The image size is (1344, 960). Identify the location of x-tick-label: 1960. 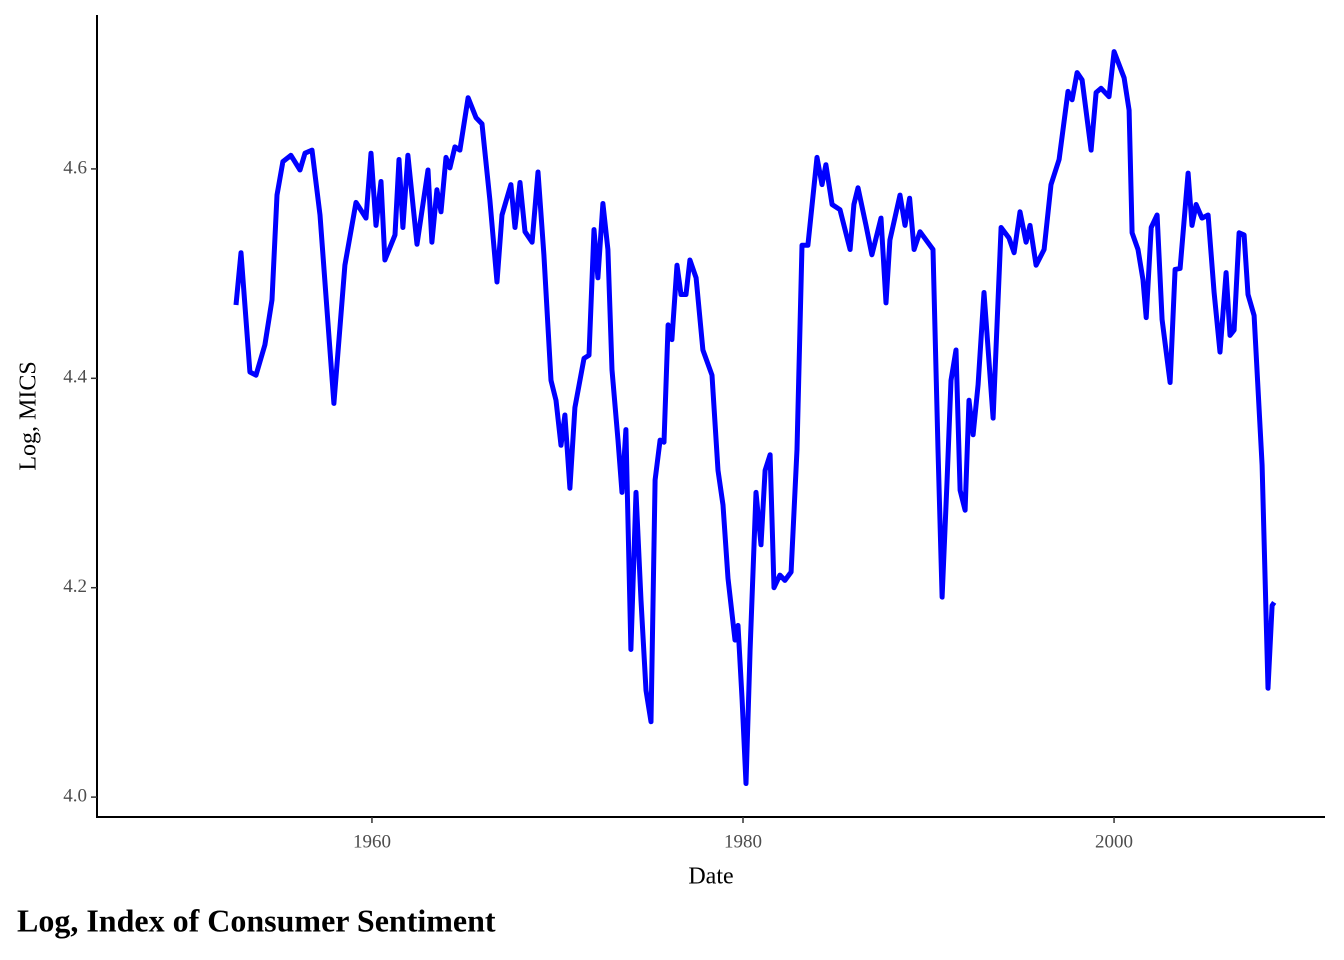
(372, 841).